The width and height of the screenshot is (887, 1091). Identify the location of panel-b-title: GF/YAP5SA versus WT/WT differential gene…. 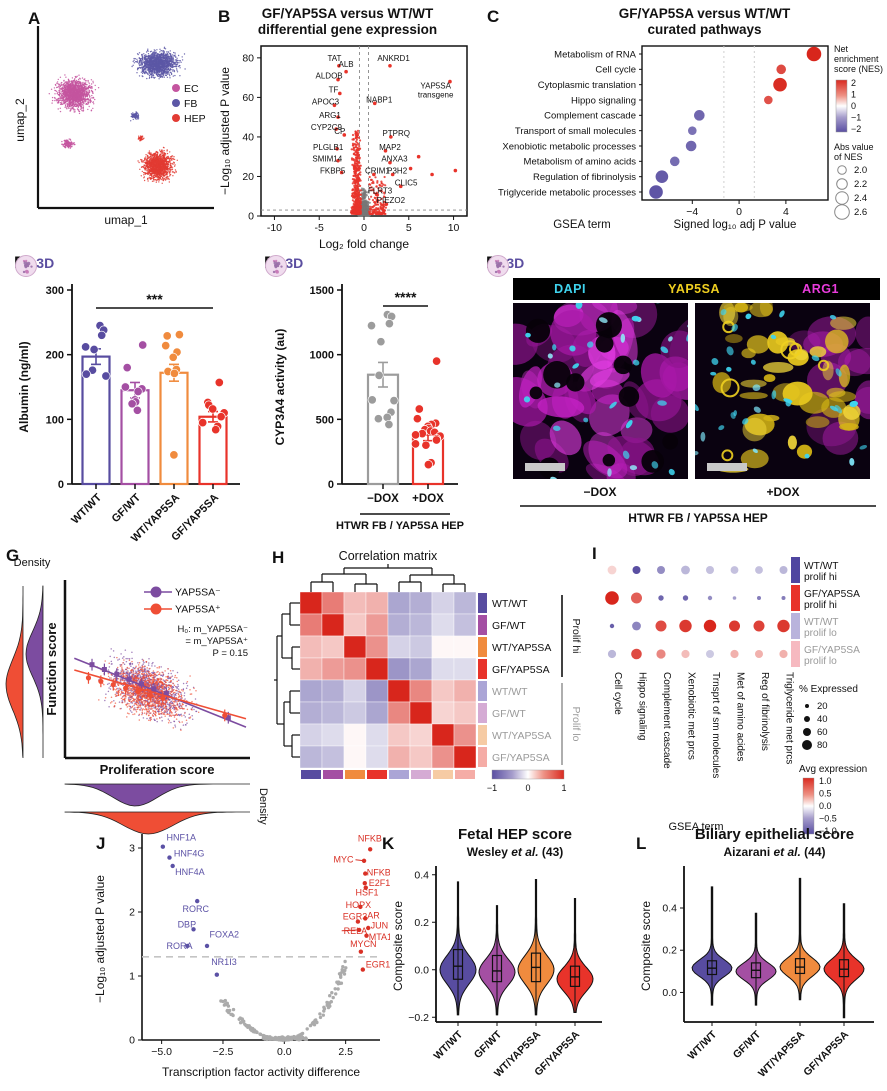
(347, 21).